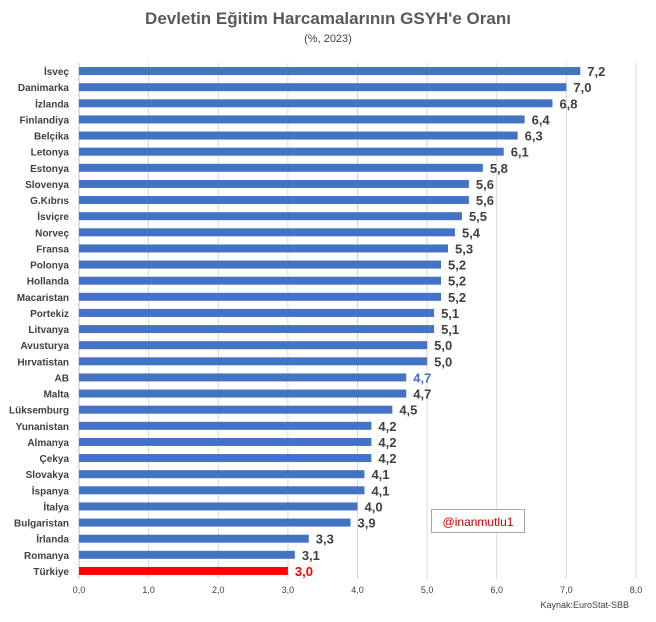 Image resolution: width=656 pixels, height=622 pixels. I want to click on category-label: Avusturya, so click(44, 346).